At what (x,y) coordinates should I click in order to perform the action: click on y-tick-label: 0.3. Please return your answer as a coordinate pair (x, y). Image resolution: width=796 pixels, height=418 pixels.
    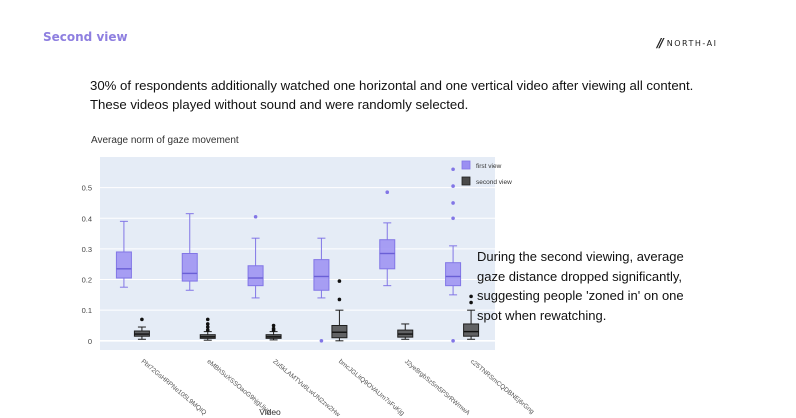
    Looking at the image, I should click on (87, 249).